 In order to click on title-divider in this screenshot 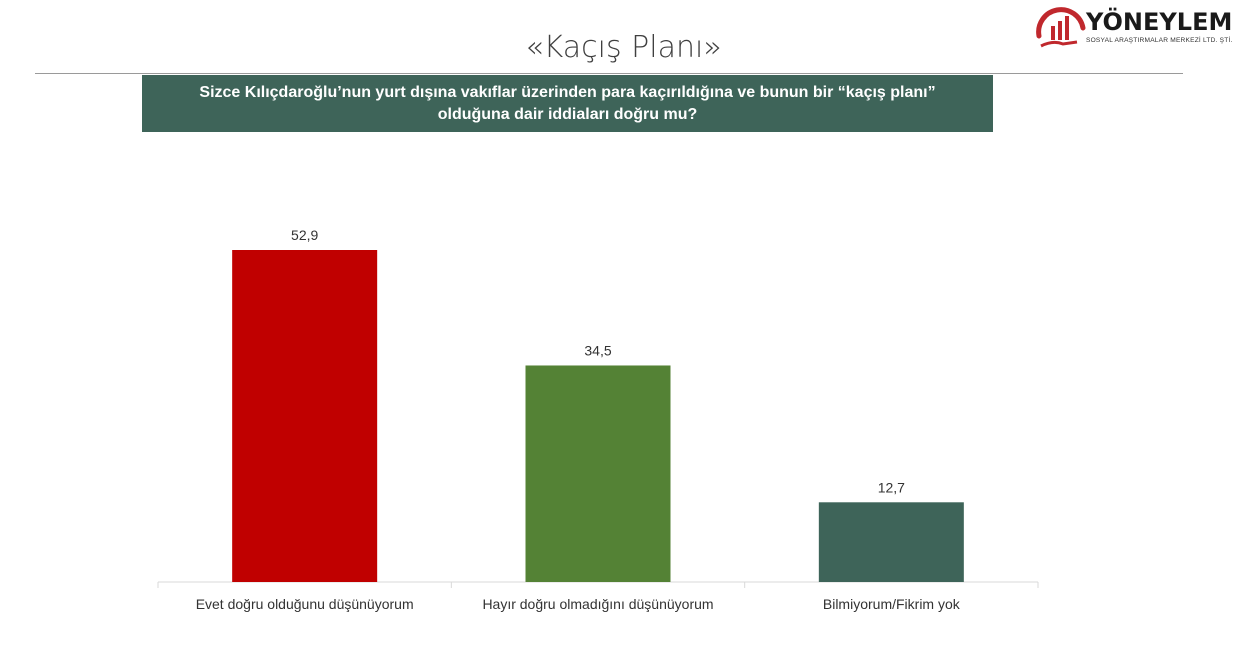, I will do `click(609, 73)`.